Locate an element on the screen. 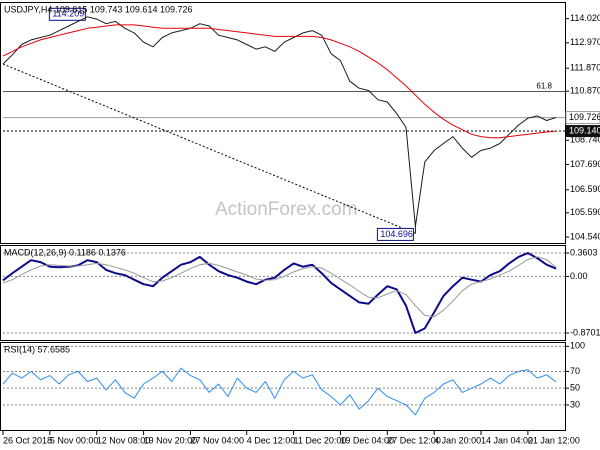  y-tick-label: 110.870 is located at coordinates (585, 91).